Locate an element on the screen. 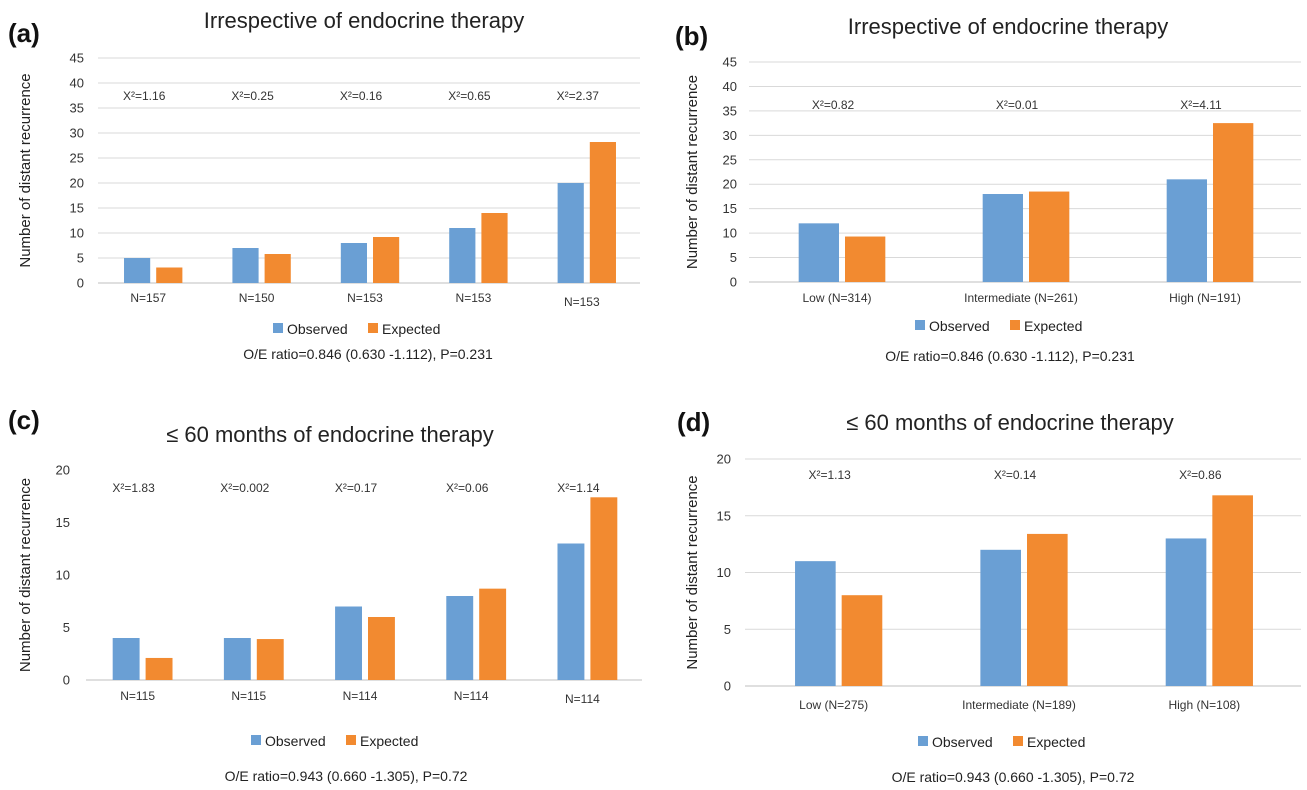 The width and height of the screenshot is (1307, 790). x-tick-label: High (N=191) is located at coordinates (1205, 298).